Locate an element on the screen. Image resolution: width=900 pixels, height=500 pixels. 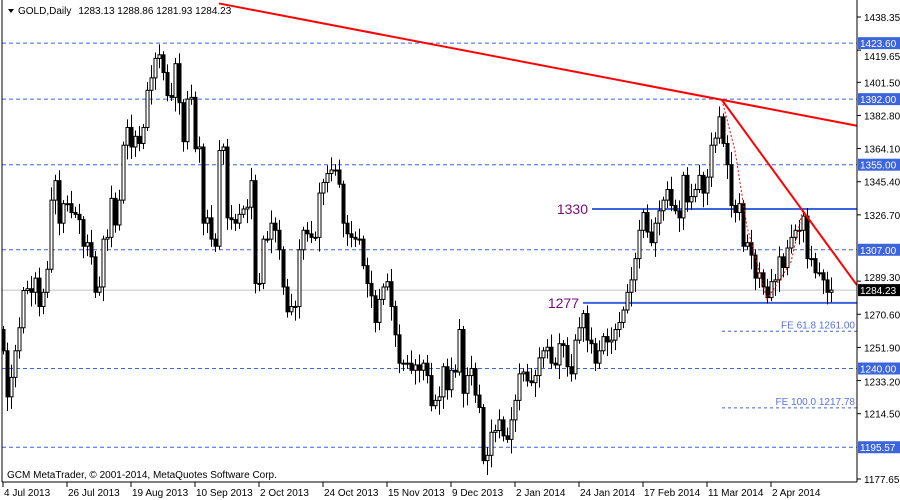
symbol-title: GOLD,Daily is located at coordinates (44, 11).